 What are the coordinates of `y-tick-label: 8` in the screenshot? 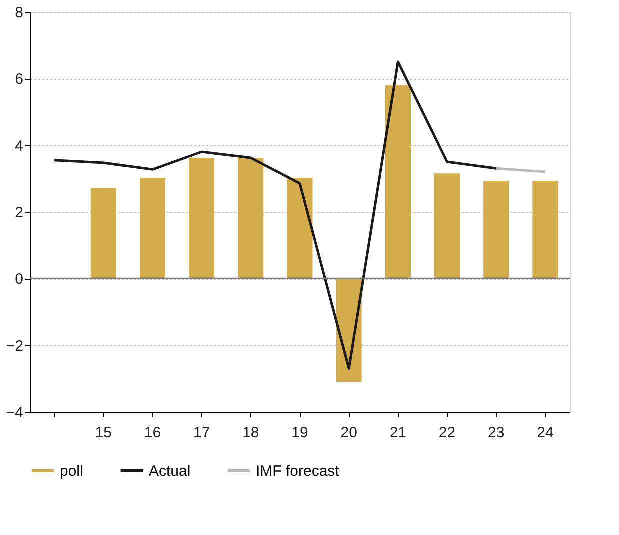 It's located at (19, 13).